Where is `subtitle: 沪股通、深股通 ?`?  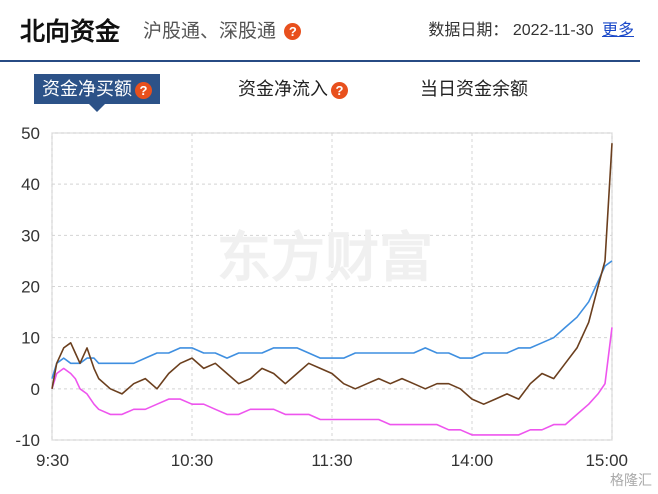
subtitle: 沪股通、深股通 ? is located at coordinates (222, 29).